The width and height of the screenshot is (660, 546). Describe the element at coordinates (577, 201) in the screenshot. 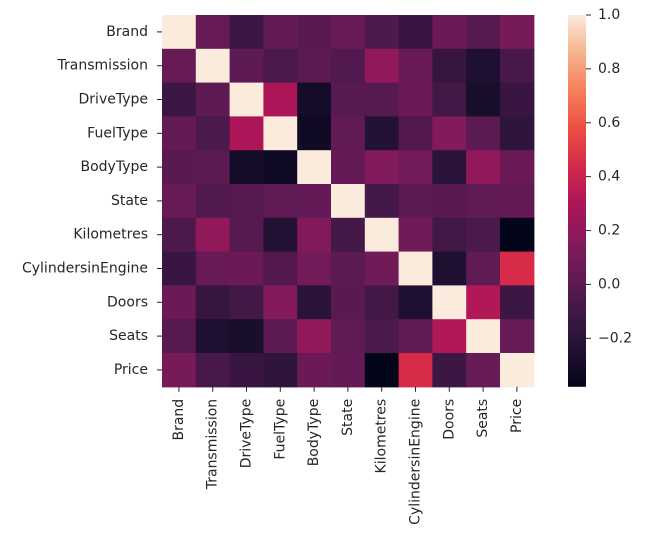

I see `colorbar` at that location.